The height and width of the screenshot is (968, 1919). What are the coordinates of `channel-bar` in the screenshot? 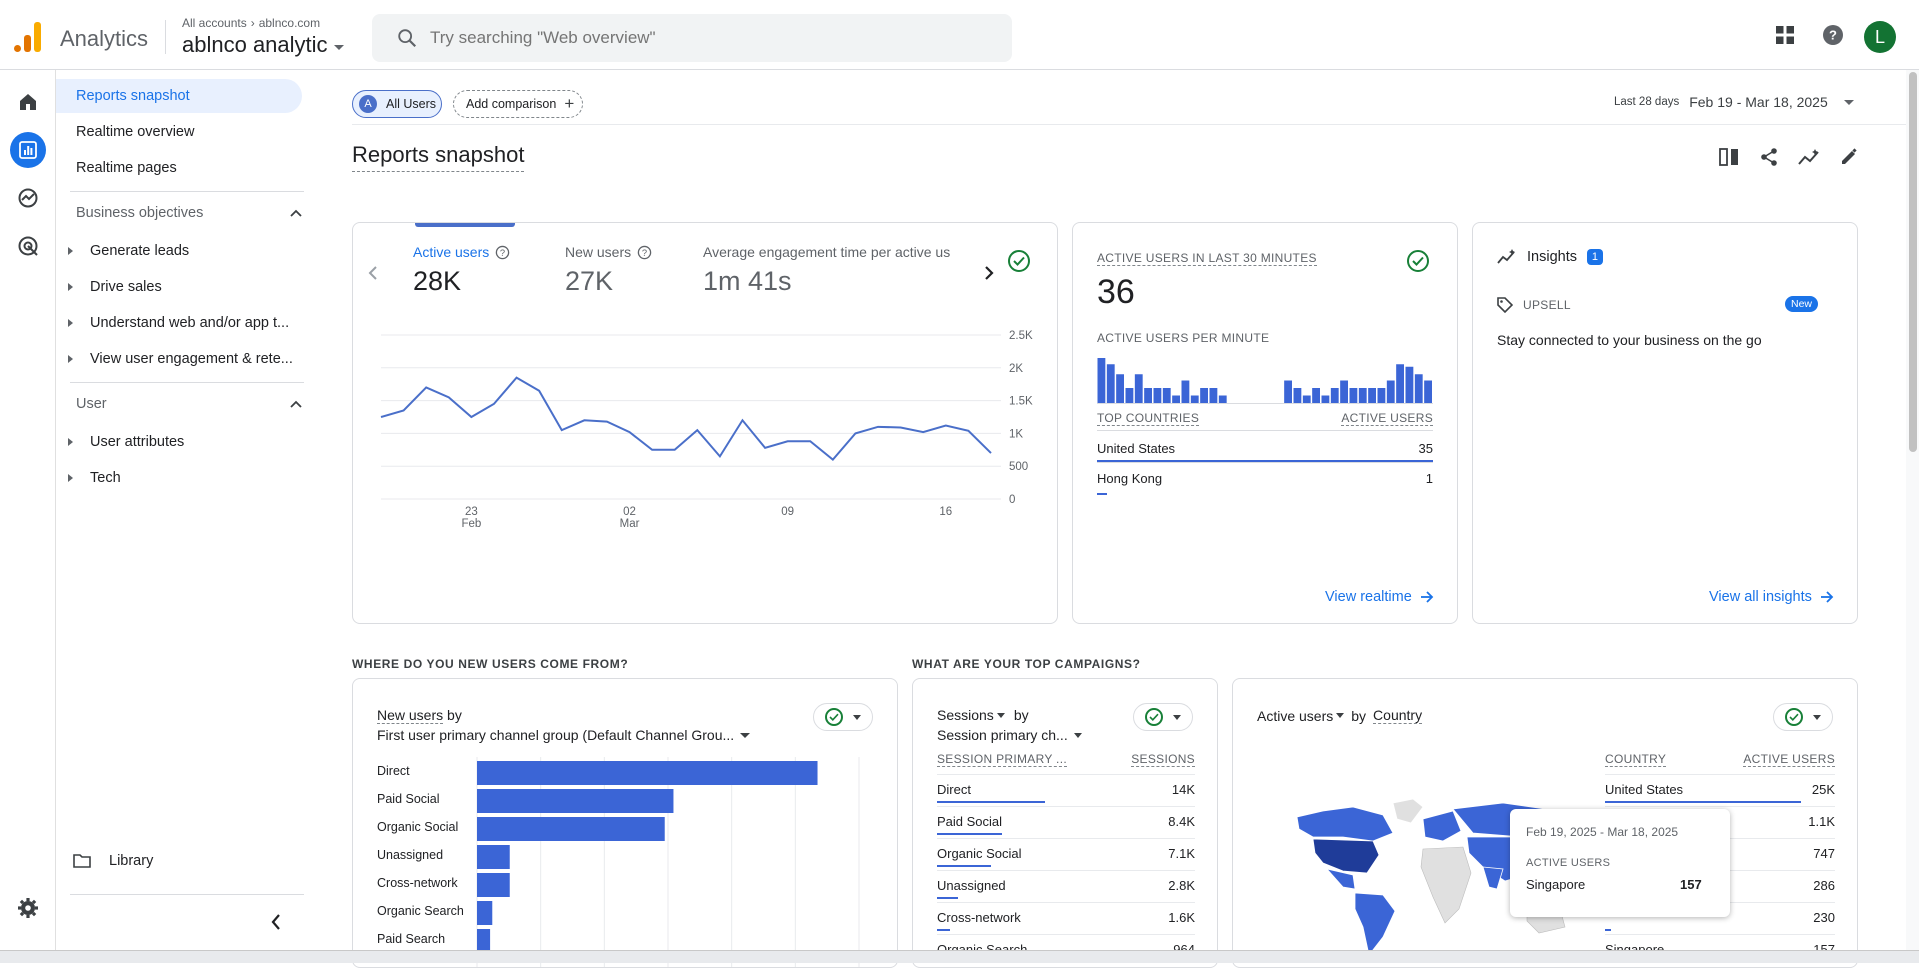 It's located at (571, 829).